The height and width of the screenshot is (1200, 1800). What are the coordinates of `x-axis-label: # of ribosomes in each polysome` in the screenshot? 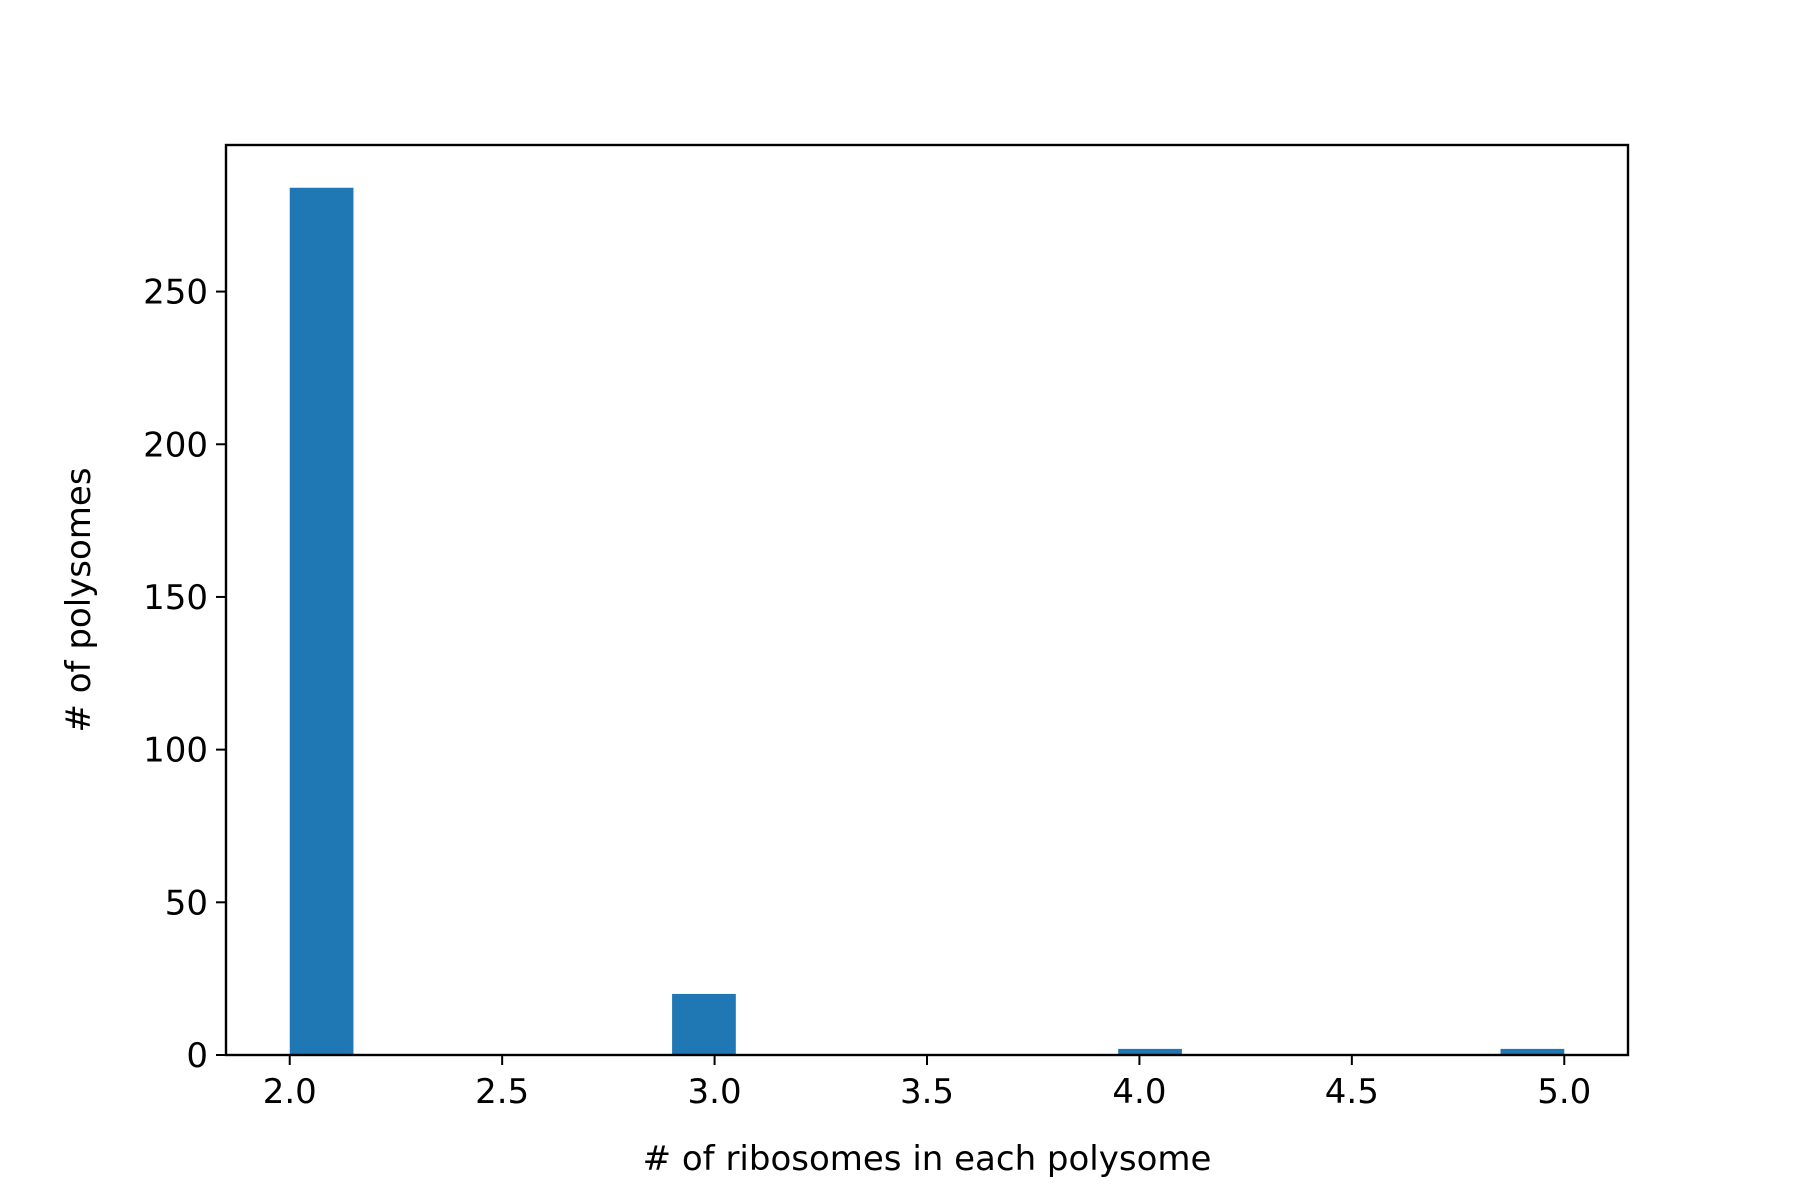 It's located at (927, 1159).